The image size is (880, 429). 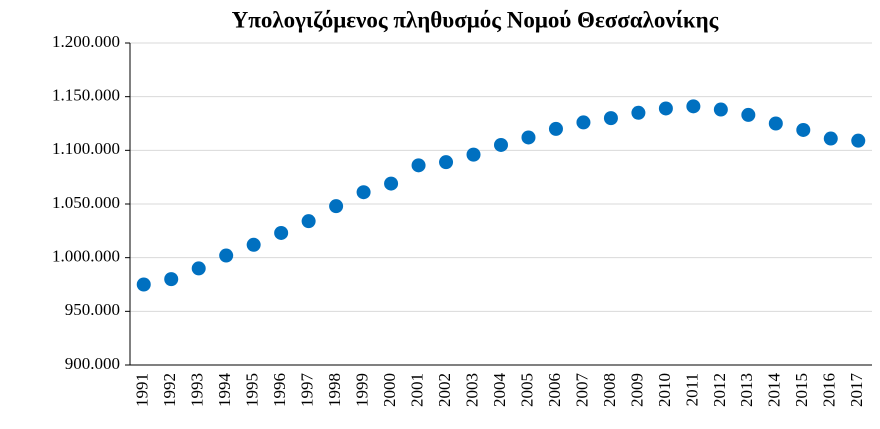 What do you see at coordinates (664, 390) in the screenshot?
I see `x-tick-label: 2010` at bounding box center [664, 390].